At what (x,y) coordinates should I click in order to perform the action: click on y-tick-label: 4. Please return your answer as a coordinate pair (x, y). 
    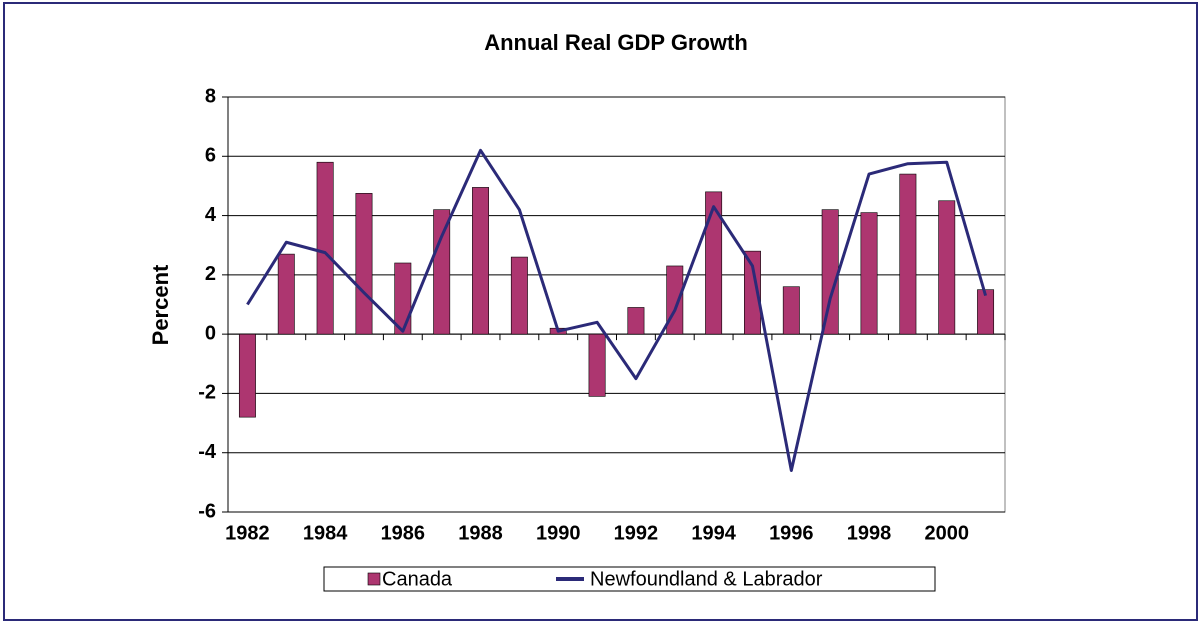
    Looking at the image, I should click on (211, 215).